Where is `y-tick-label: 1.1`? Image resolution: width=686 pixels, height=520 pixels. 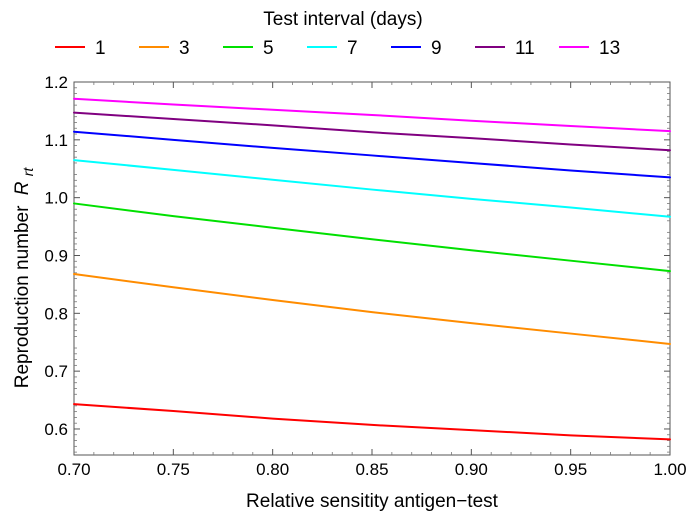
y-tick-label: 1.1 is located at coordinates (56, 140).